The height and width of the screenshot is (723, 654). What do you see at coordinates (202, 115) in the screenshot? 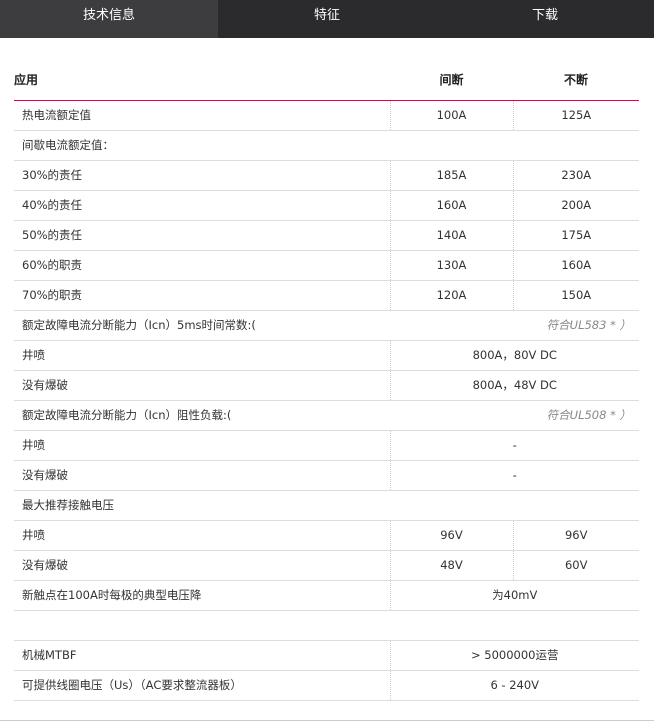
I see `row-label: 热电流额定值` at bounding box center [202, 115].